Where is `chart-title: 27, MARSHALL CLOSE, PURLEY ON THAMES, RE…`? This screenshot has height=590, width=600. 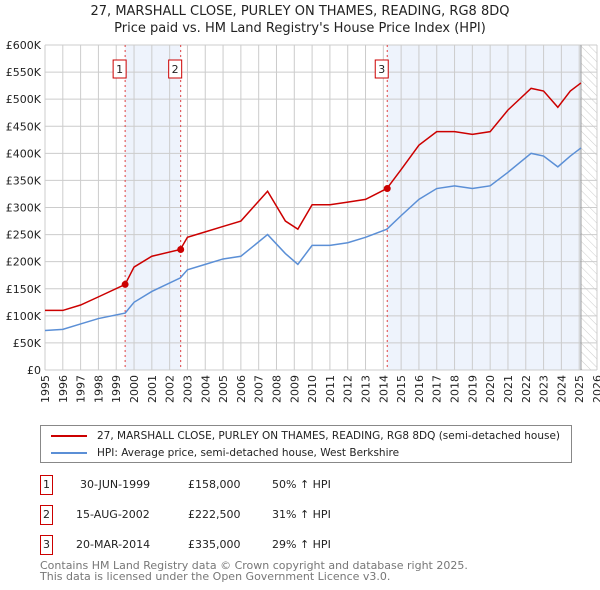 chart-title: 27, MARSHALL CLOSE, PURLEY ON THAMES, RE… is located at coordinates (300, 11).